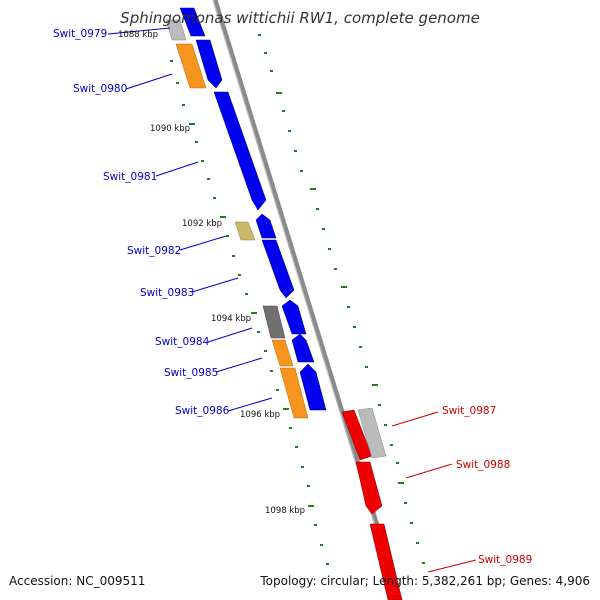 Image resolution: width=600 pixels, height=600 pixels. What do you see at coordinates (176, 30) in the screenshot?
I see `cds-gray-top` at bounding box center [176, 30].